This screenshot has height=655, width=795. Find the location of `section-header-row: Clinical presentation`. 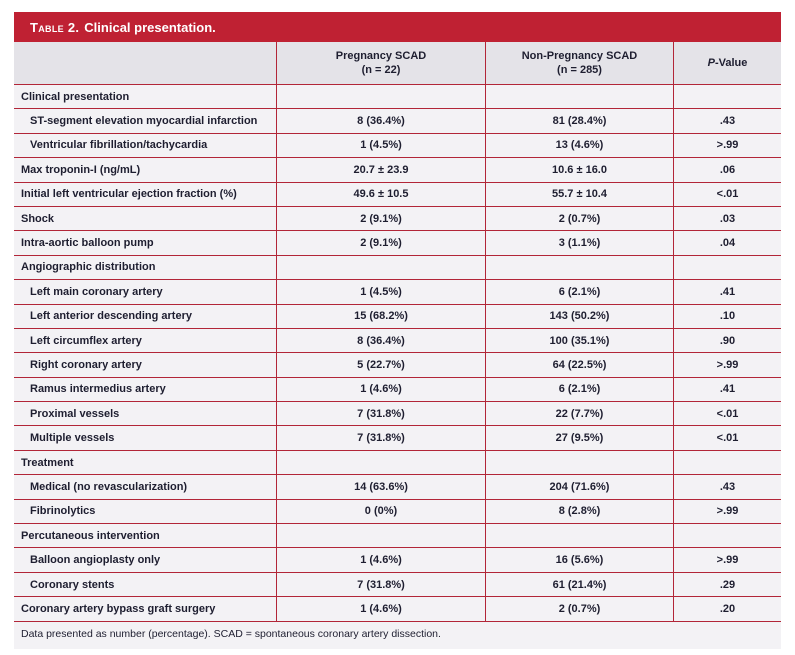

section-header-row: Clinical presentation is located at coordinates (397, 97).